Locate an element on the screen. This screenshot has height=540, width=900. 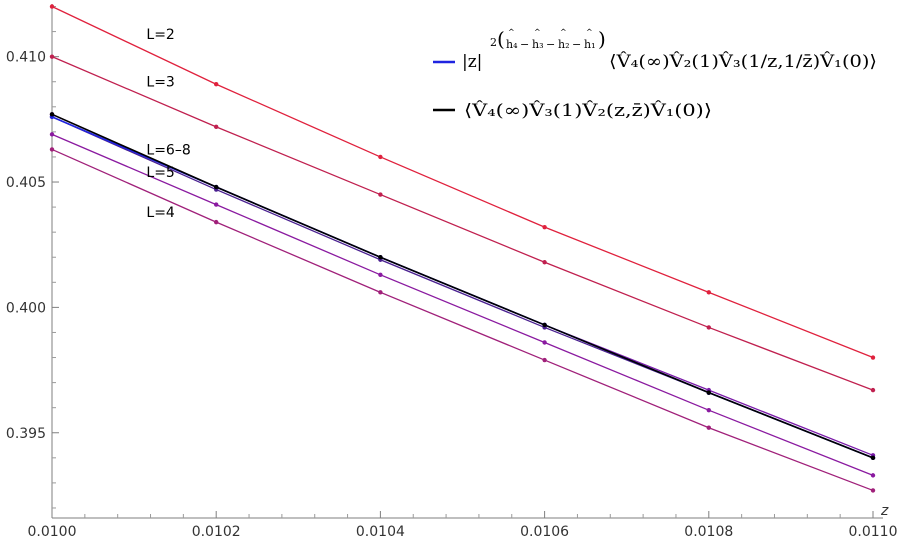
curve-labels: L=2 L=3 L=6–8 L=5 L=4 is located at coordinates (168, 124).